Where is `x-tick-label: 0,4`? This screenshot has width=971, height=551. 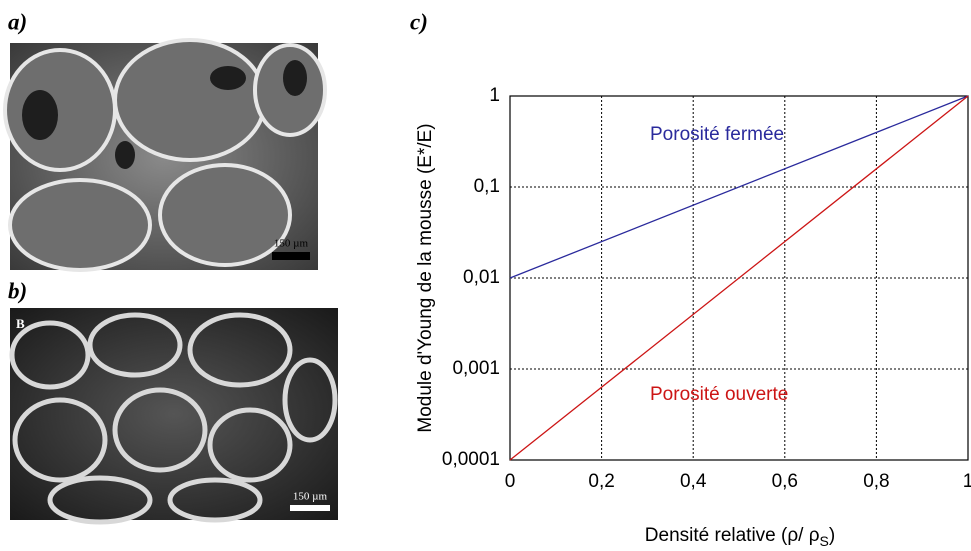
x-tick-label: 0,4 is located at coordinates (693, 481).